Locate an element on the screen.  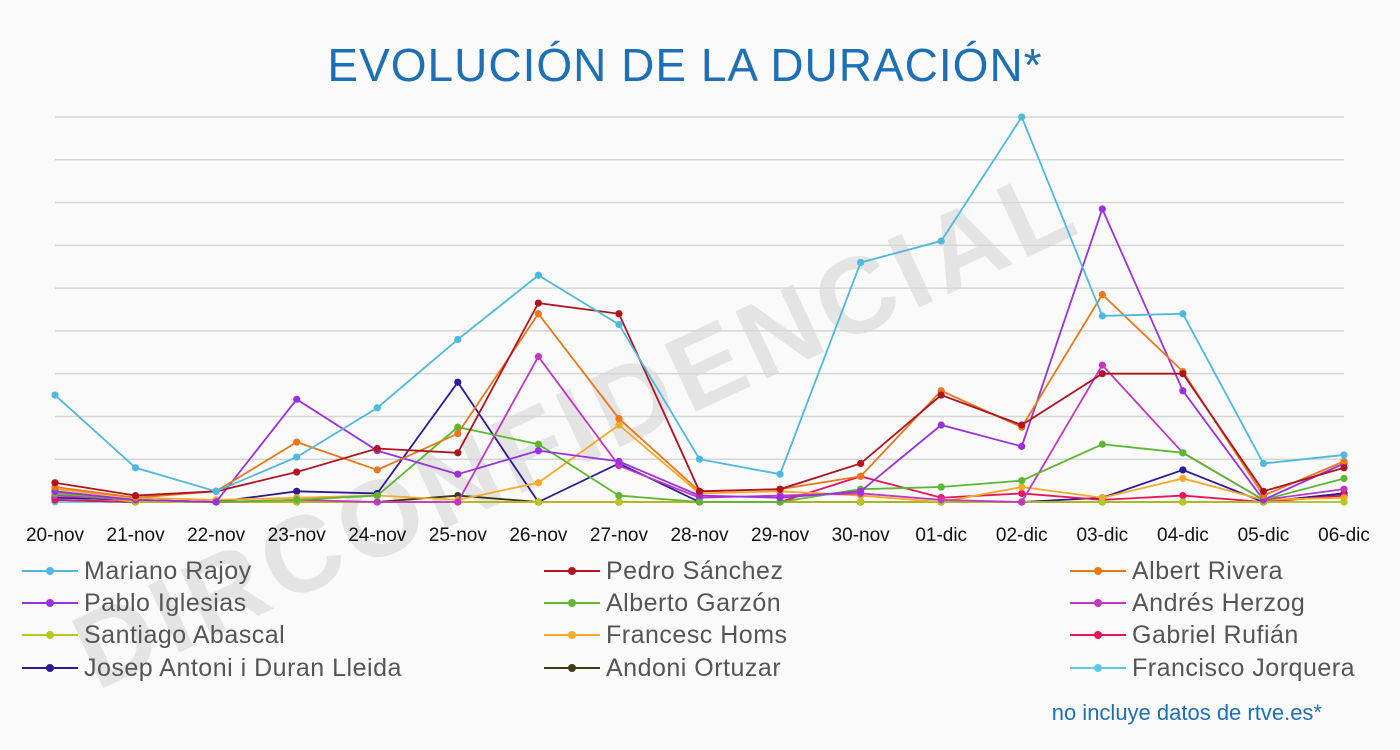
legend-label: Francesc Homs is located at coordinates (697, 634).